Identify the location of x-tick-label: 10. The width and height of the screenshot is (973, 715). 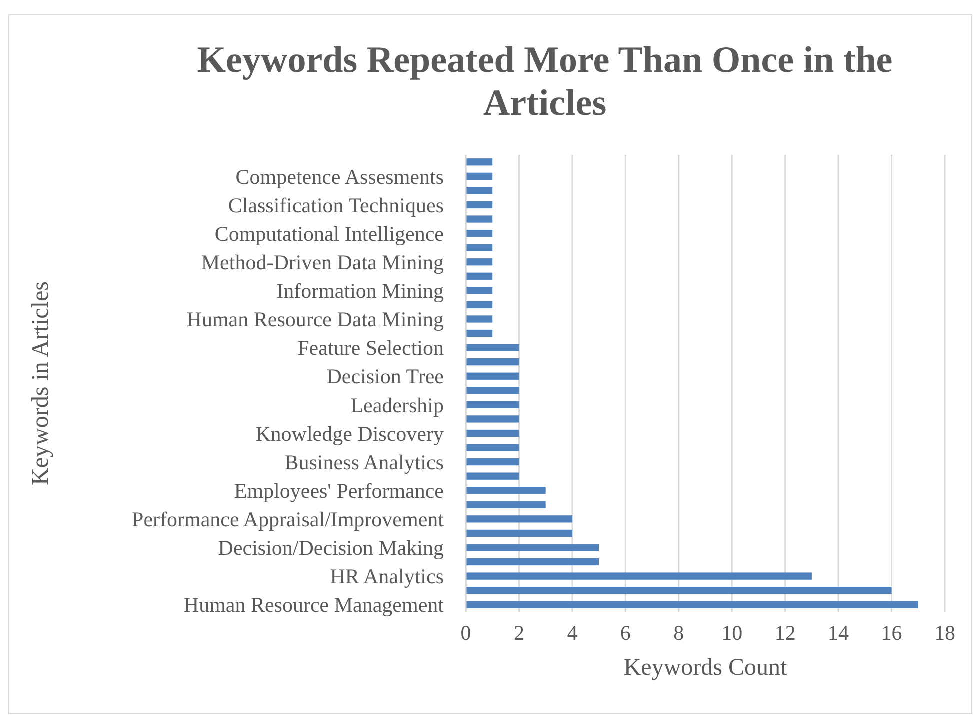
(732, 633).